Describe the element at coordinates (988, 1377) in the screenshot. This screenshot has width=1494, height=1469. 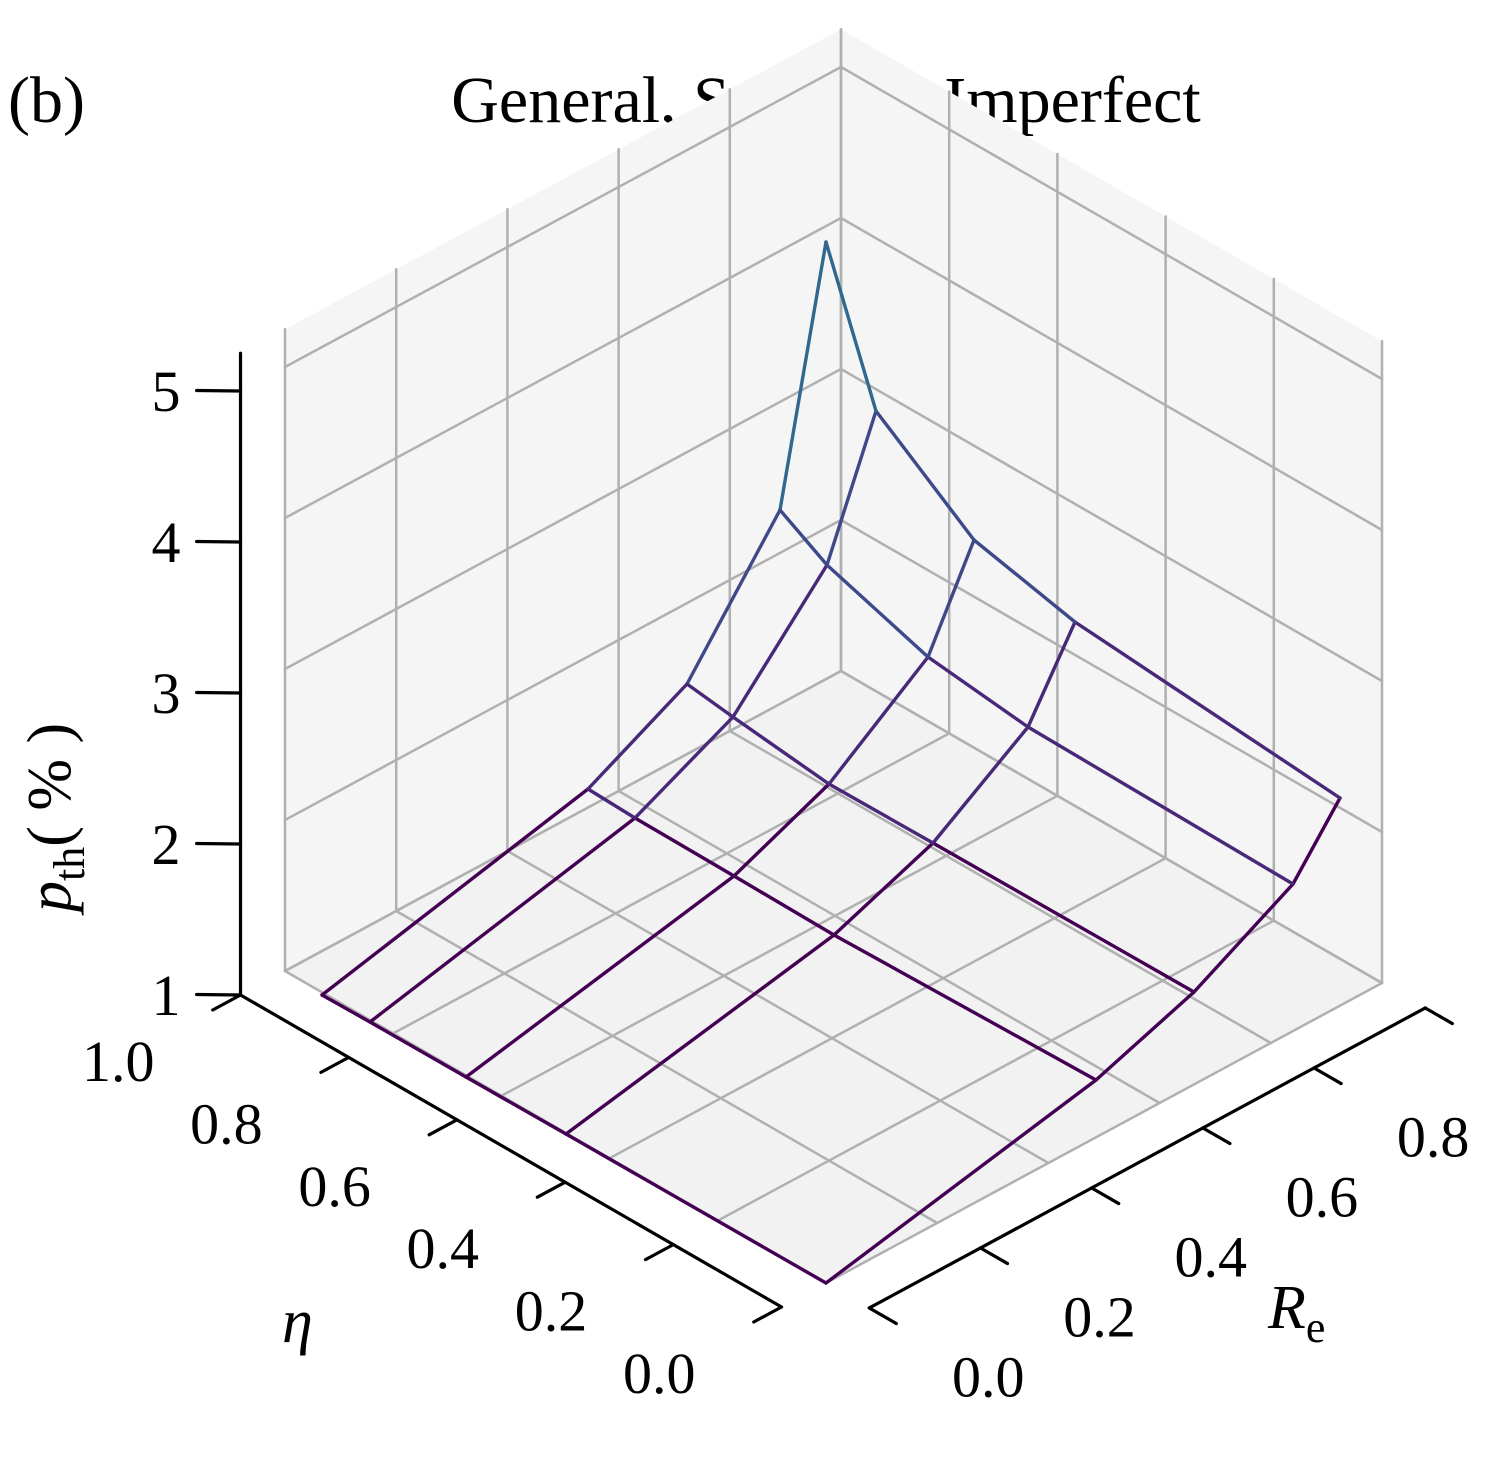
I see `re-tick-label: 0.0` at that location.